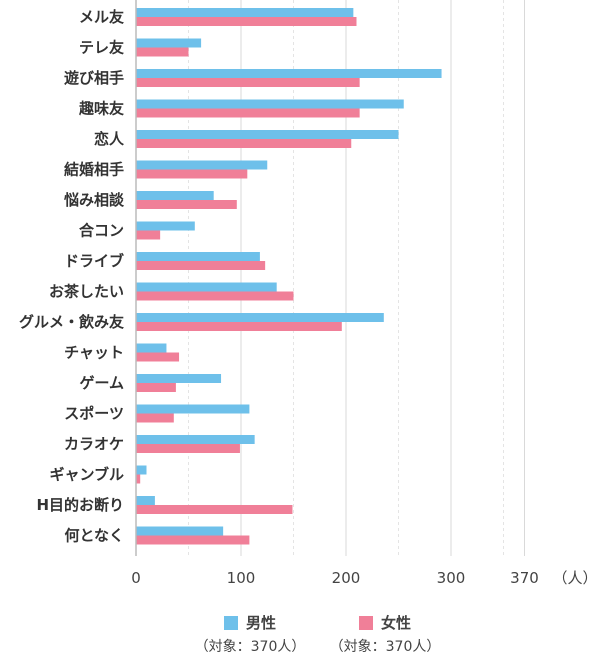 The height and width of the screenshot is (669, 600). Describe the element at coordinates (94, 353) in the screenshot. I see `category-label-11: チャット` at that location.